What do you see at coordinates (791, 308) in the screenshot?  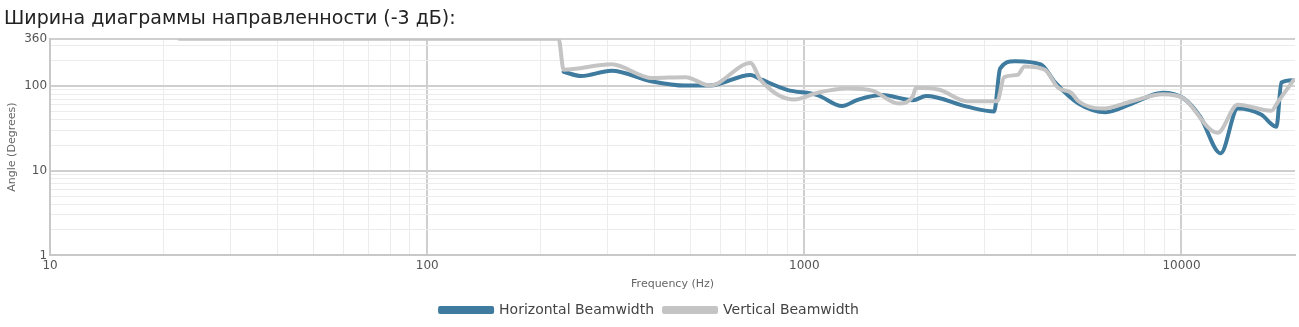 I see `legend-label: Vertical Beamwidth` at bounding box center [791, 308].